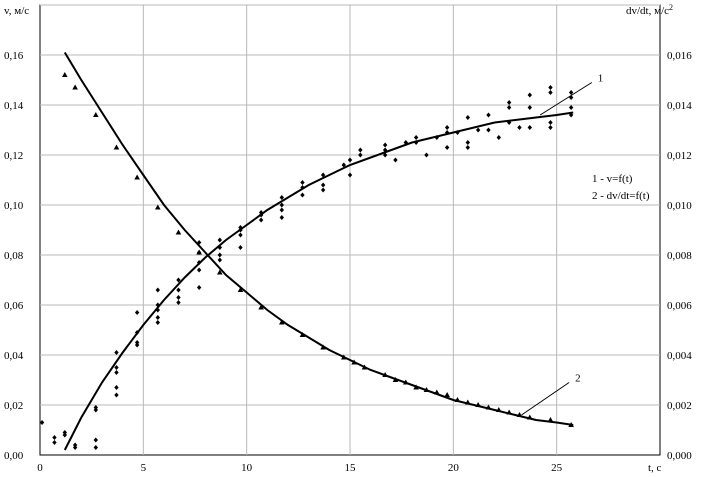  Describe the element at coordinates (566, 99) in the screenshot. I see `curve-1-leader` at that location.